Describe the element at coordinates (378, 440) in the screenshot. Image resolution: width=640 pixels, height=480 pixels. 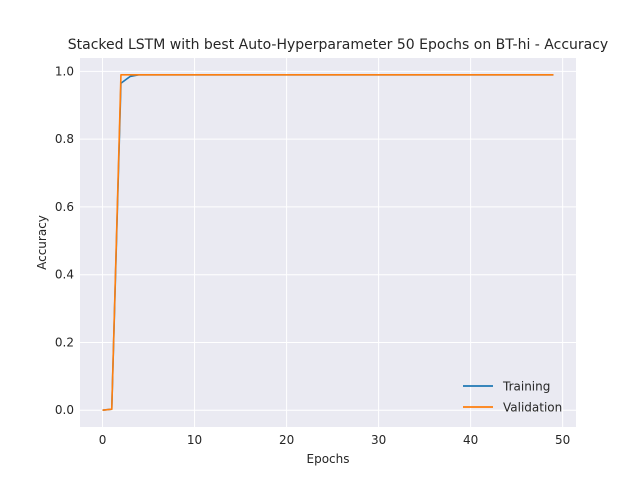
I see `x-tick-label: 30` at that location.